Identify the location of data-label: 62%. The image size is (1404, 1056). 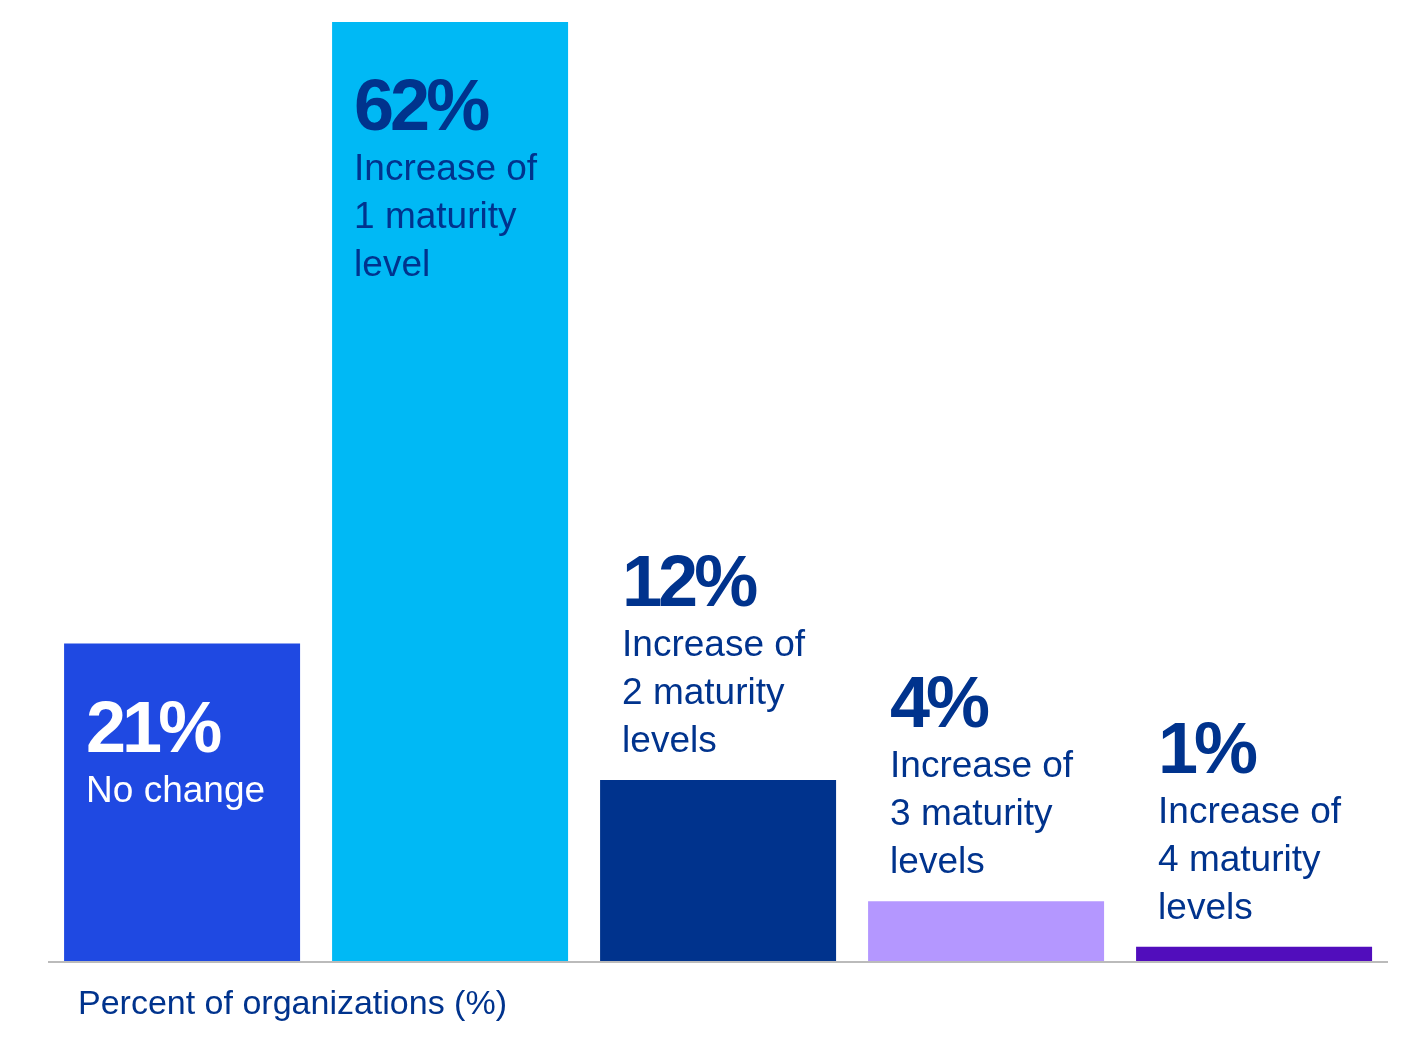
(422, 105).